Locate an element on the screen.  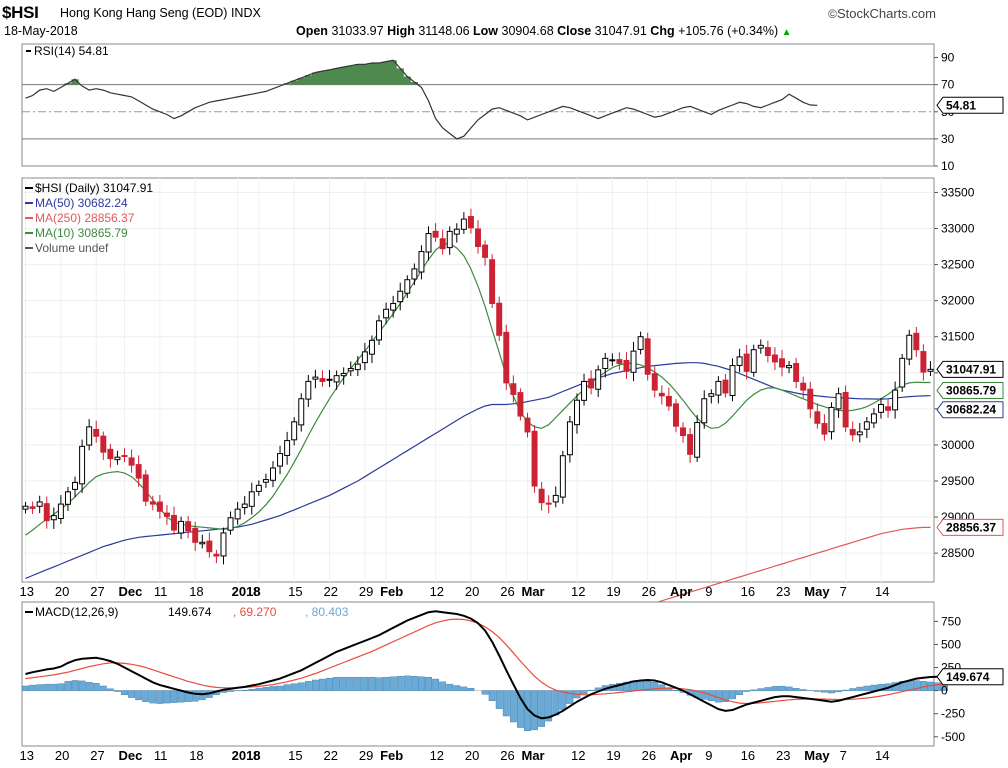
price-x-tick-label: 16 is located at coordinates (748, 591).